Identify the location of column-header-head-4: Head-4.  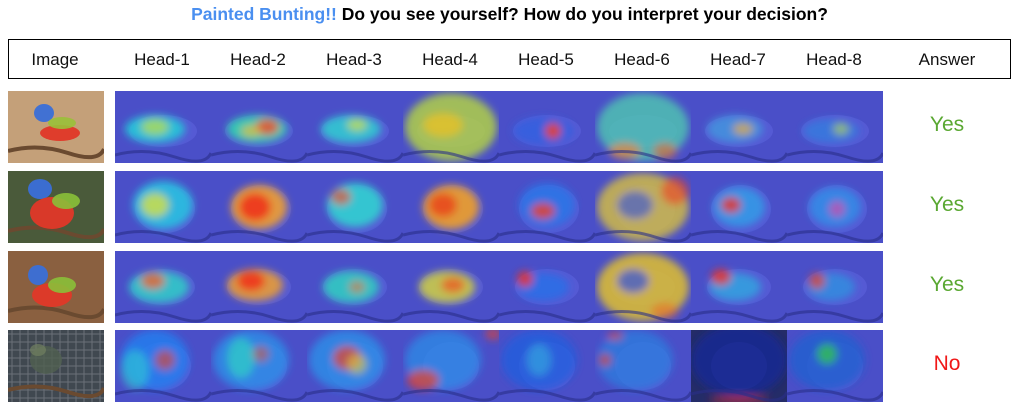
(450, 59).